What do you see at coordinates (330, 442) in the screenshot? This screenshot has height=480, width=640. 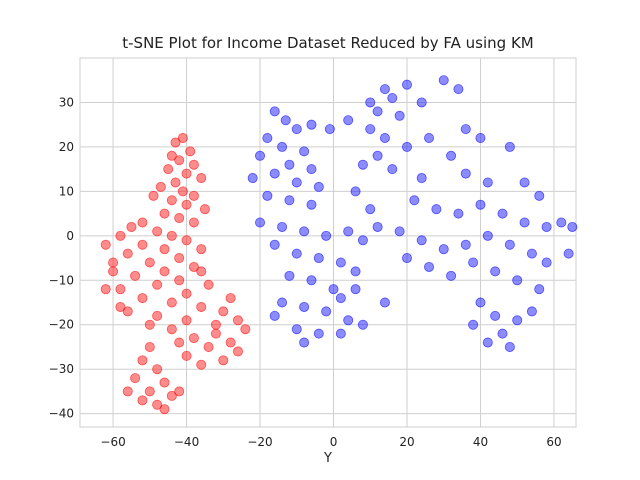 I see `x-tick-labels: −60 −40 −20 0 20 40 60` at bounding box center [330, 442].